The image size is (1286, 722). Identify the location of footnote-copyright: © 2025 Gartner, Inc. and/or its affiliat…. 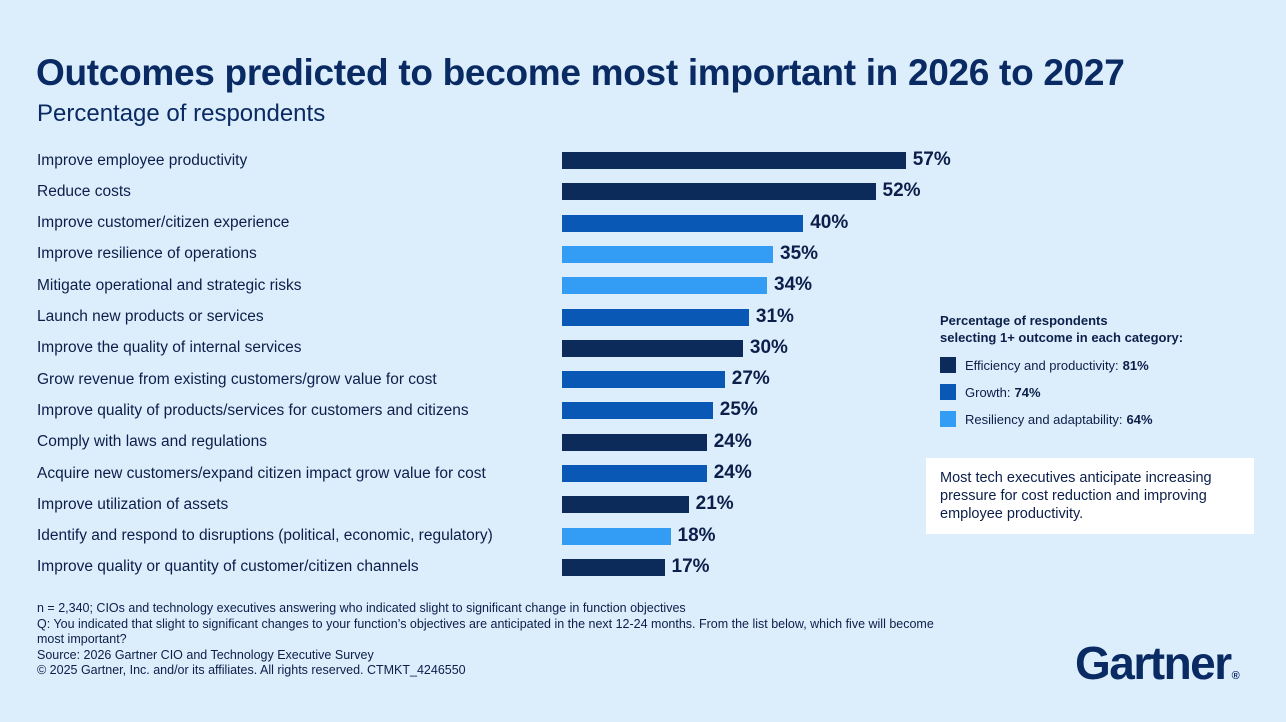
(251, 670).